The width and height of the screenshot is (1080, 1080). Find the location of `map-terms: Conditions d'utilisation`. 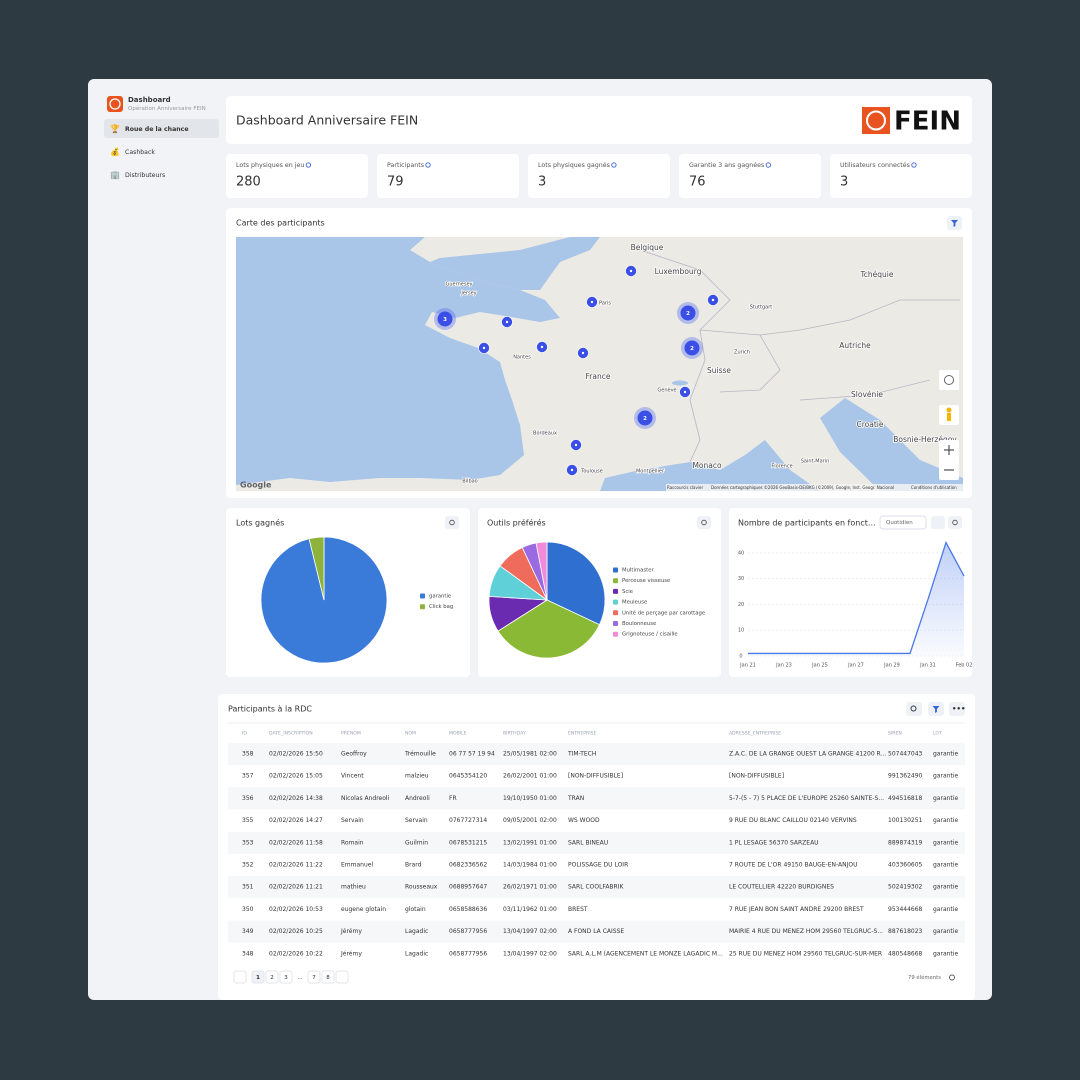

map-terms: Conditions d'utilisation is located at coordinates (934, 487).